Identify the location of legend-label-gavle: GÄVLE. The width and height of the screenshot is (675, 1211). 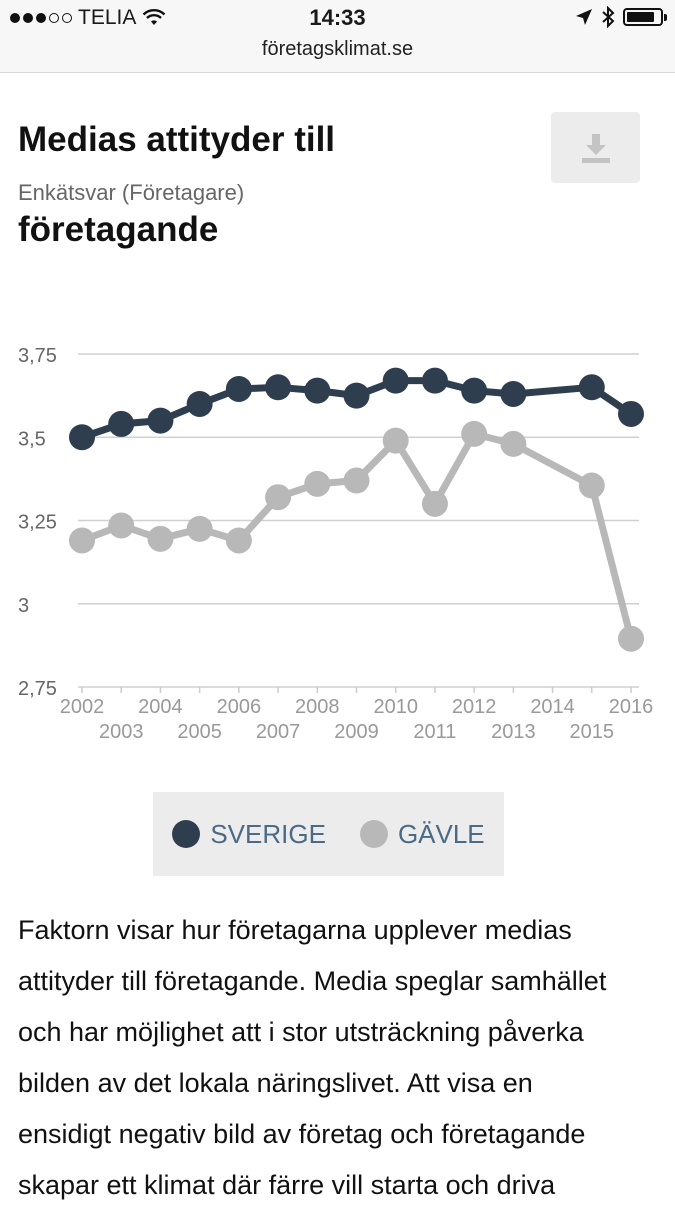
(441, 833).